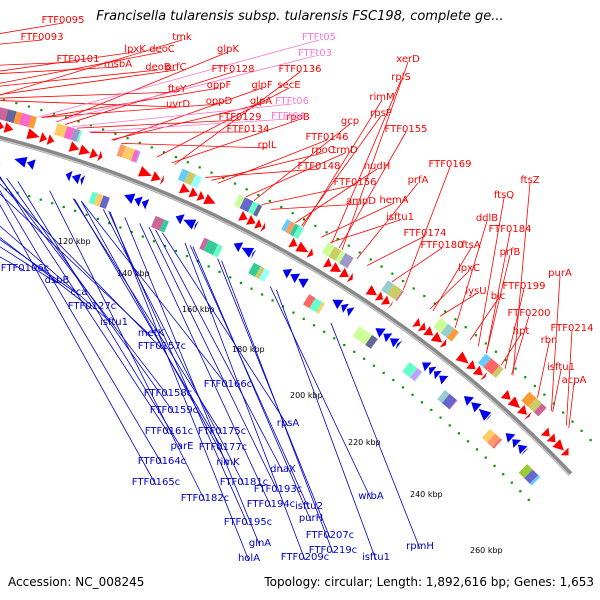 Image resolution: width=600 pixels, height=600 pixels. What do you see at coordinates (78, 59) in the screenshot?
I see `gene-label: FTF0101` at bounding box center [78, 59].